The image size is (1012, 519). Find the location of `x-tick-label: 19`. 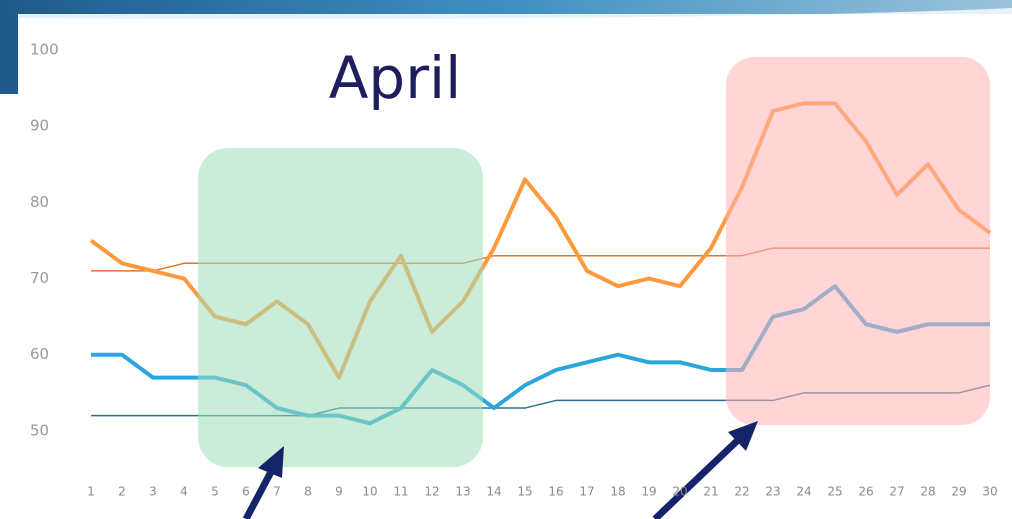

x-tick-label: 19 is located at coordinates (648, 492).